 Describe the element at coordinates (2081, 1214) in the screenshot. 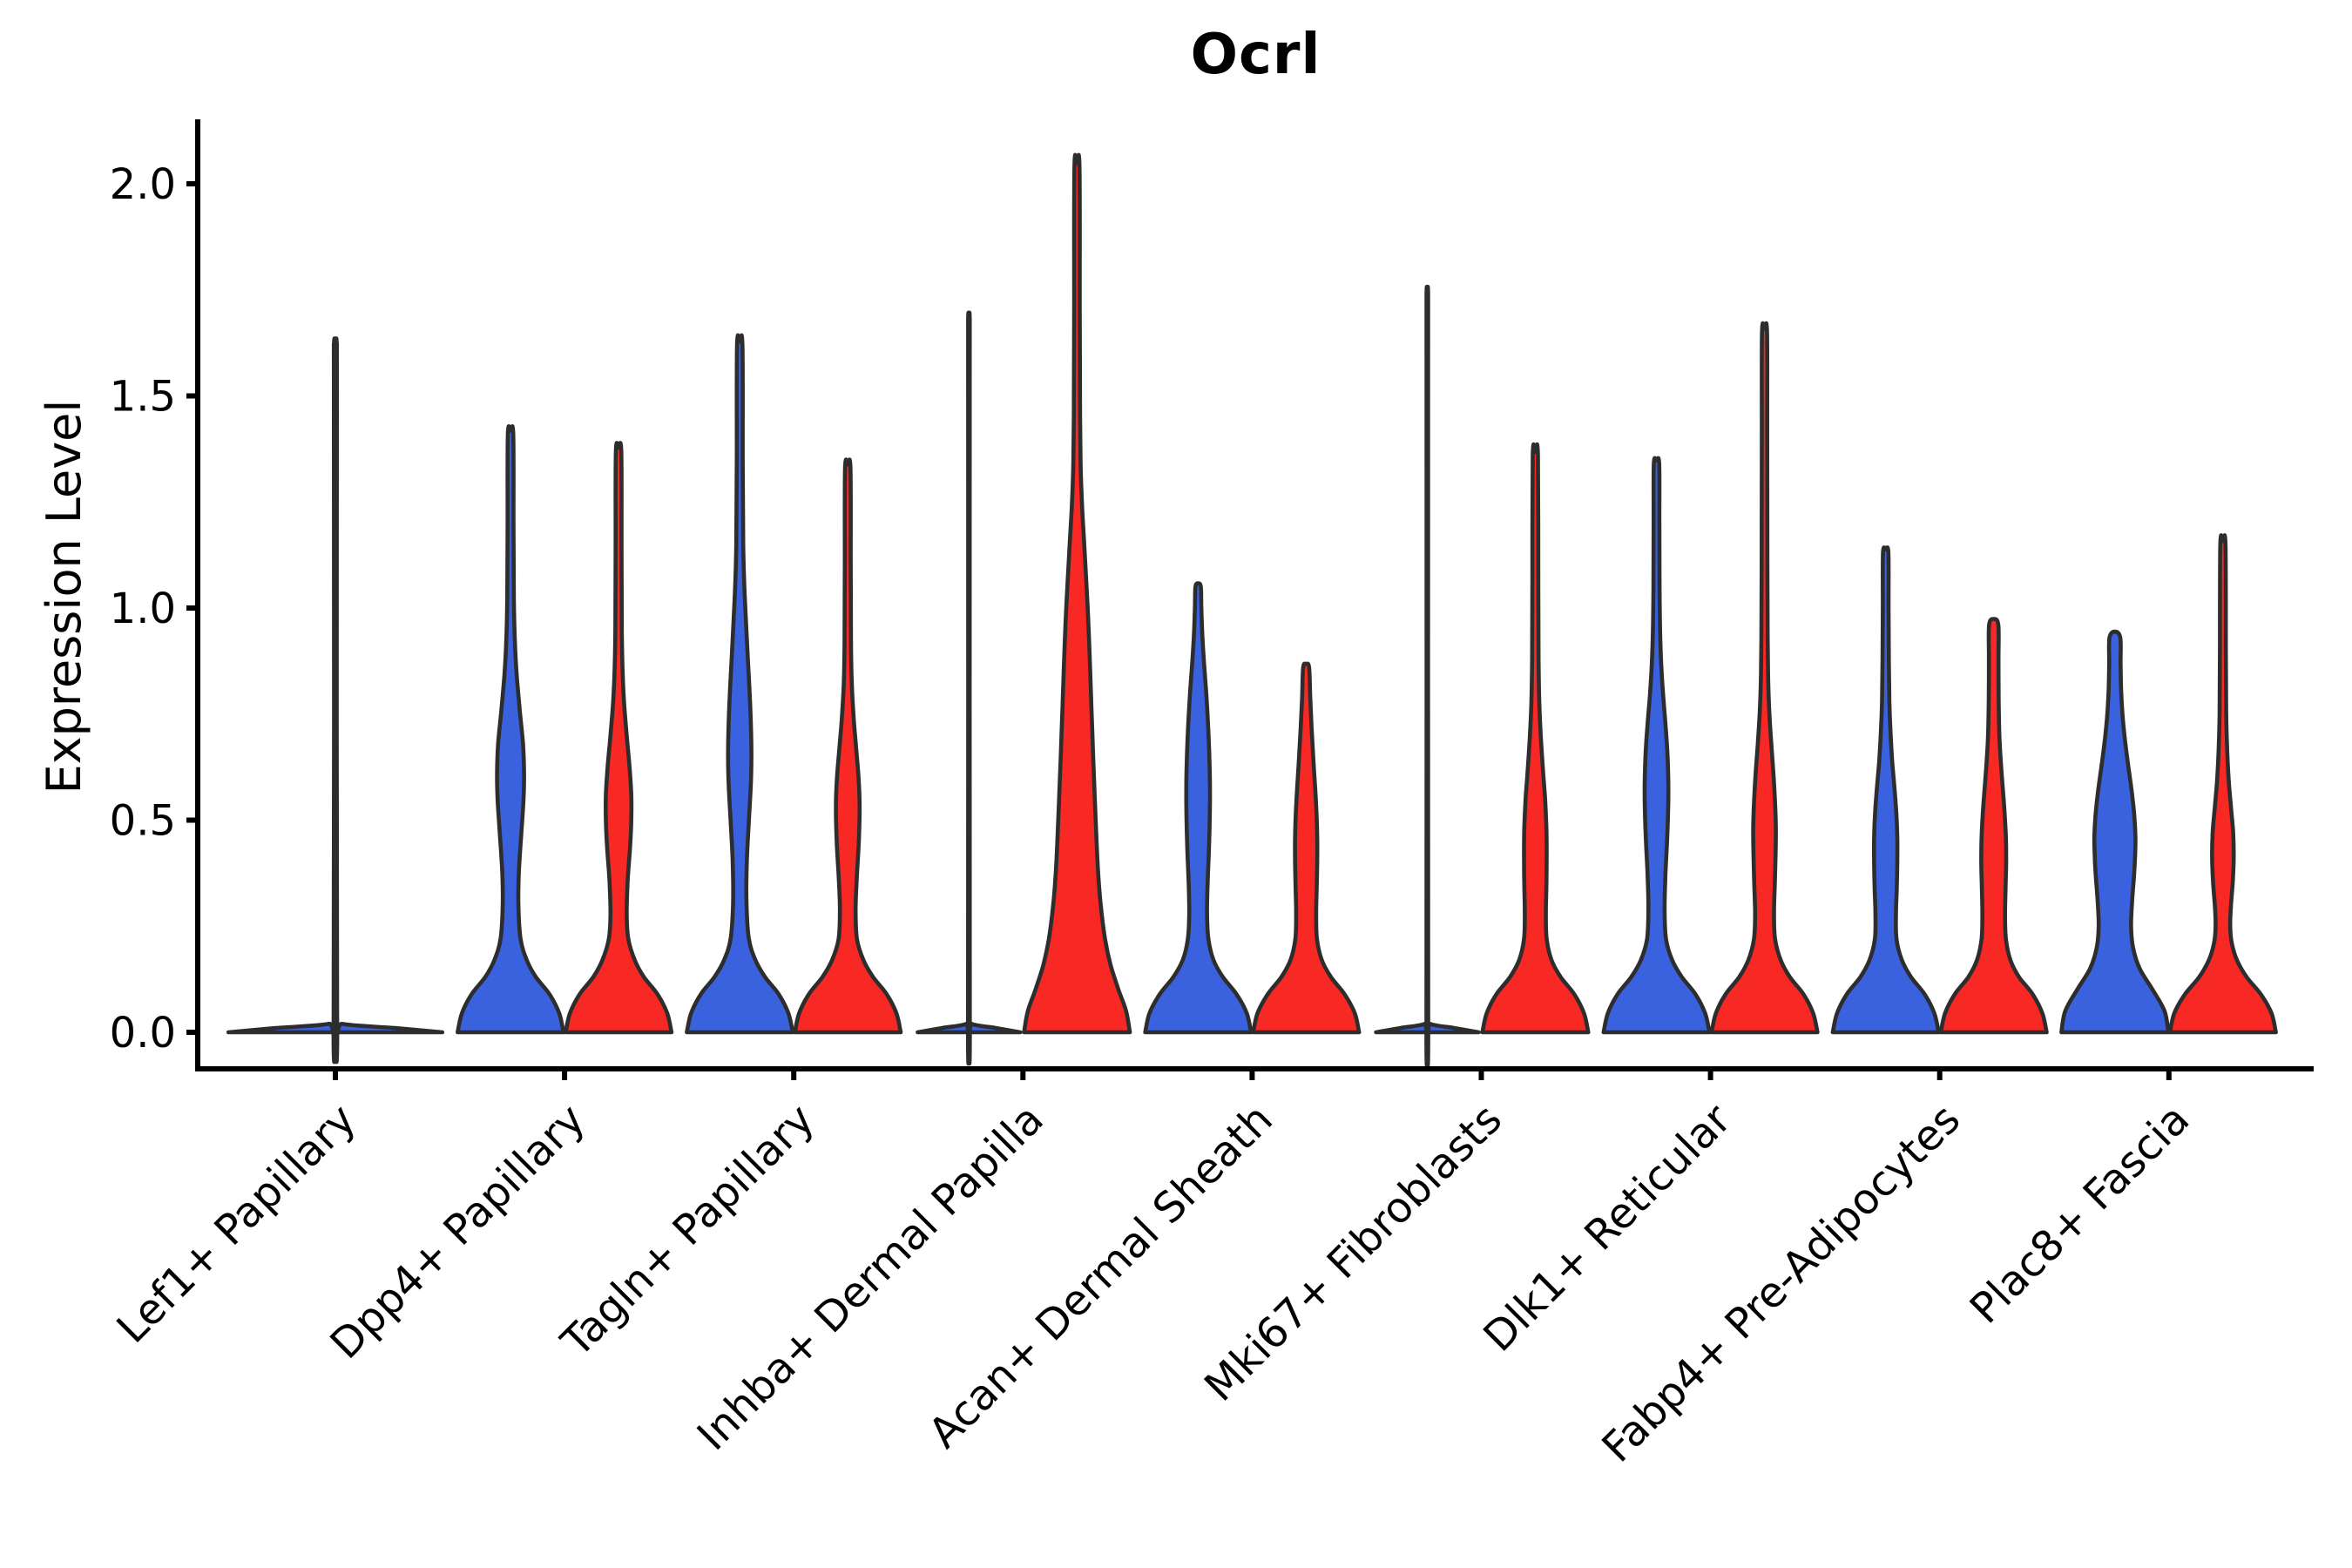

I see `x-tick-label-plac8-fascia: Plac8+ Fascia` at that location.